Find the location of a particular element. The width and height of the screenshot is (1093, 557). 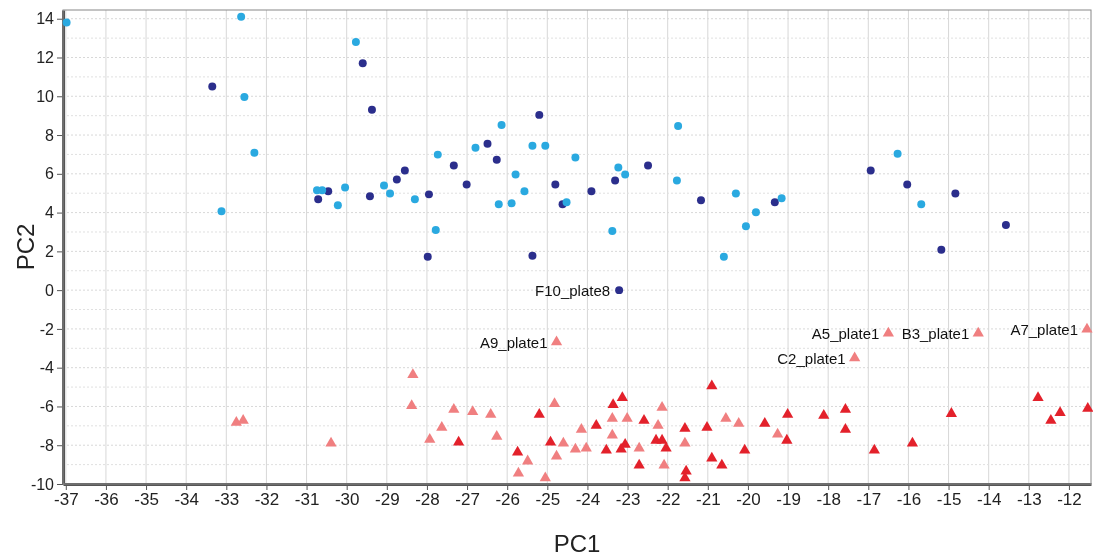

x-tick-label: -12 is located at coordinates (1069, 500).